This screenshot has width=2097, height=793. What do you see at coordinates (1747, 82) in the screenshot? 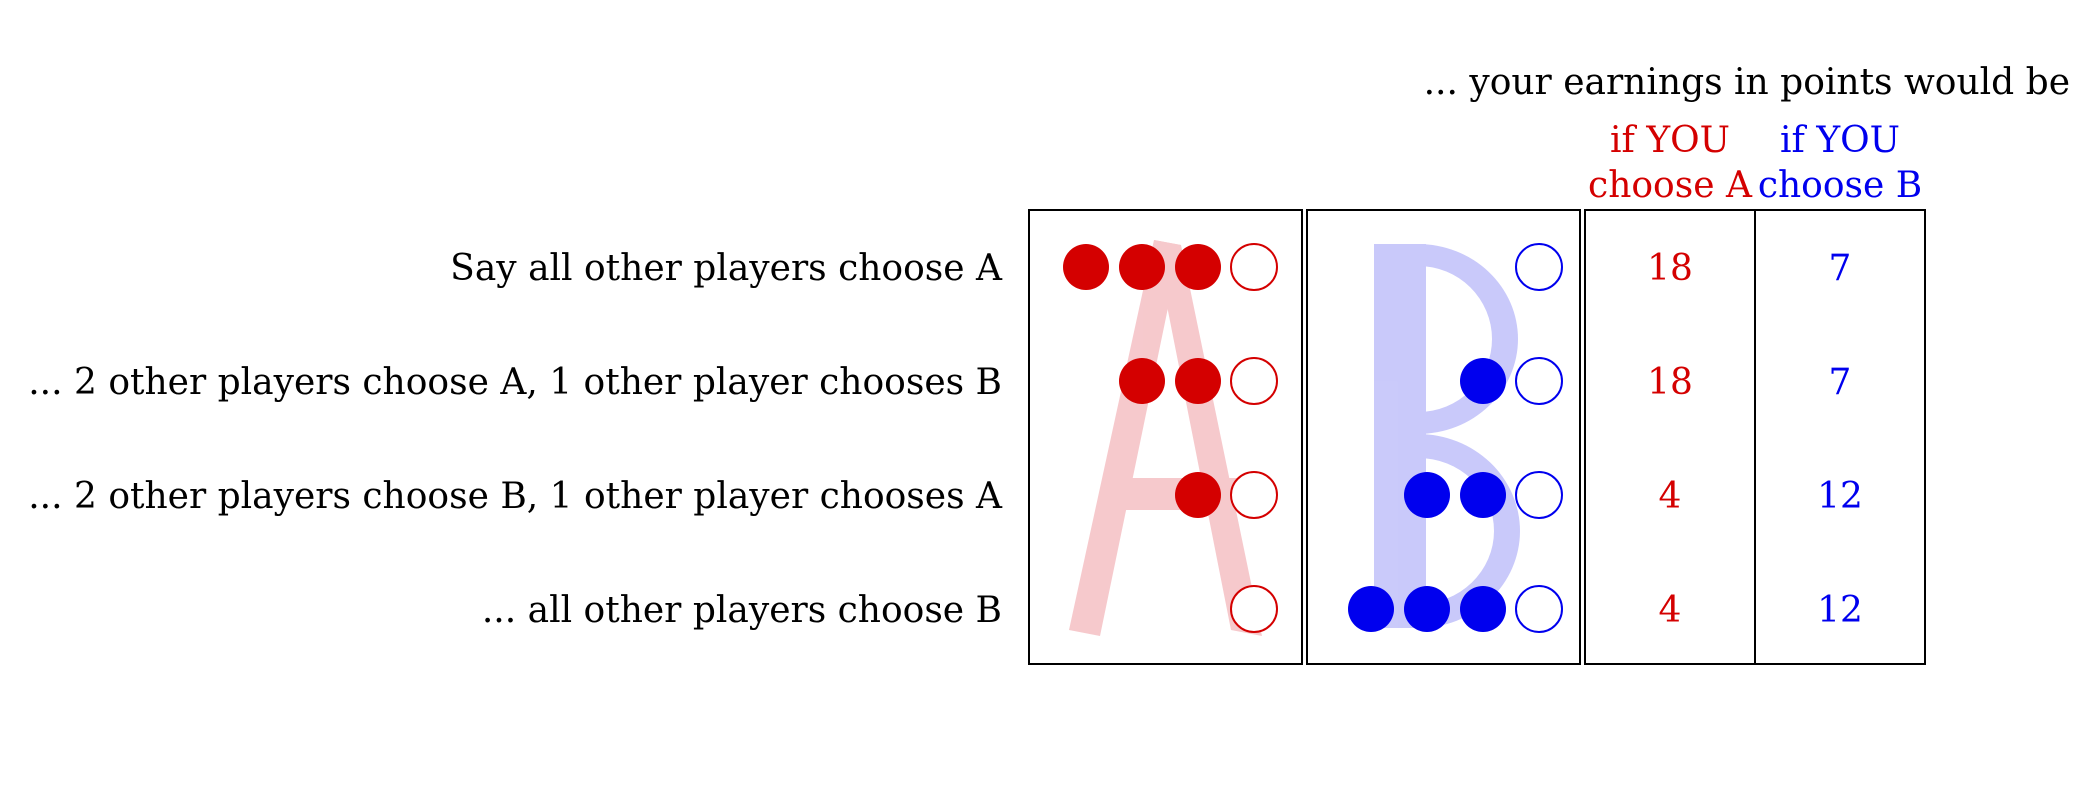
I see `earnings-caption: ... your earnings in points would be` at bounding box center [1747, 82].